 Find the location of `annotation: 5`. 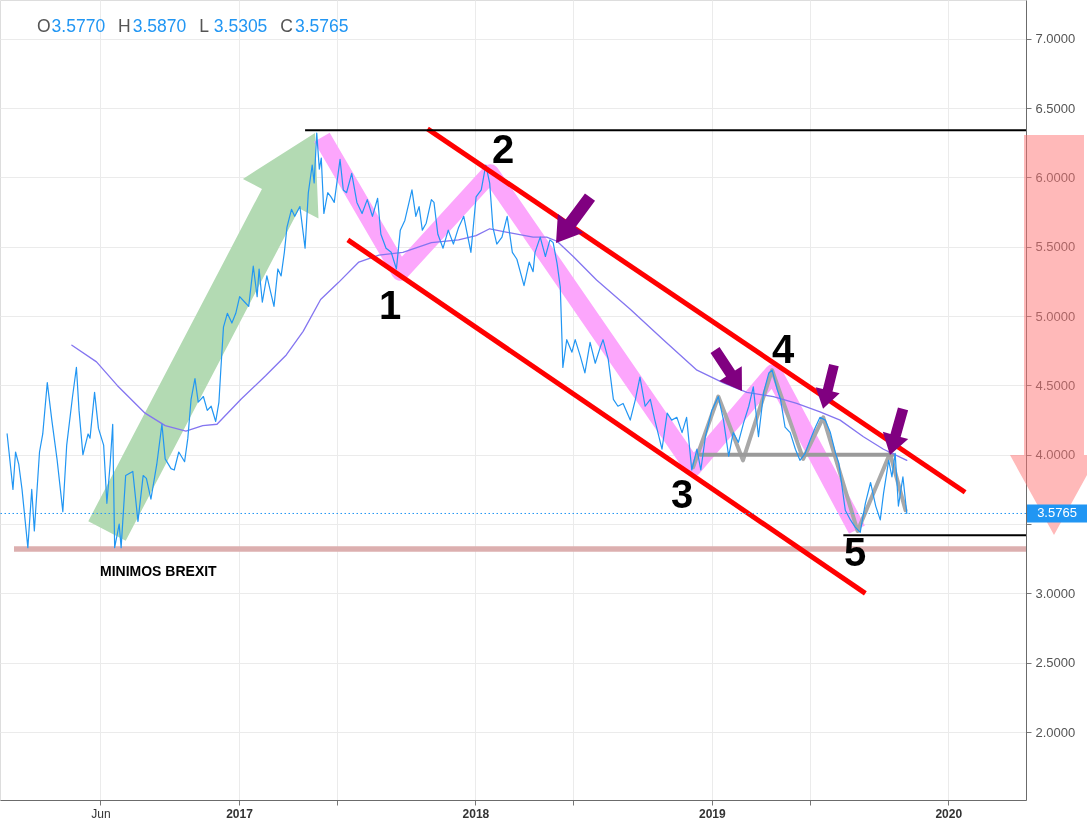

annotation: 5 is located at coordinates (855, 552).